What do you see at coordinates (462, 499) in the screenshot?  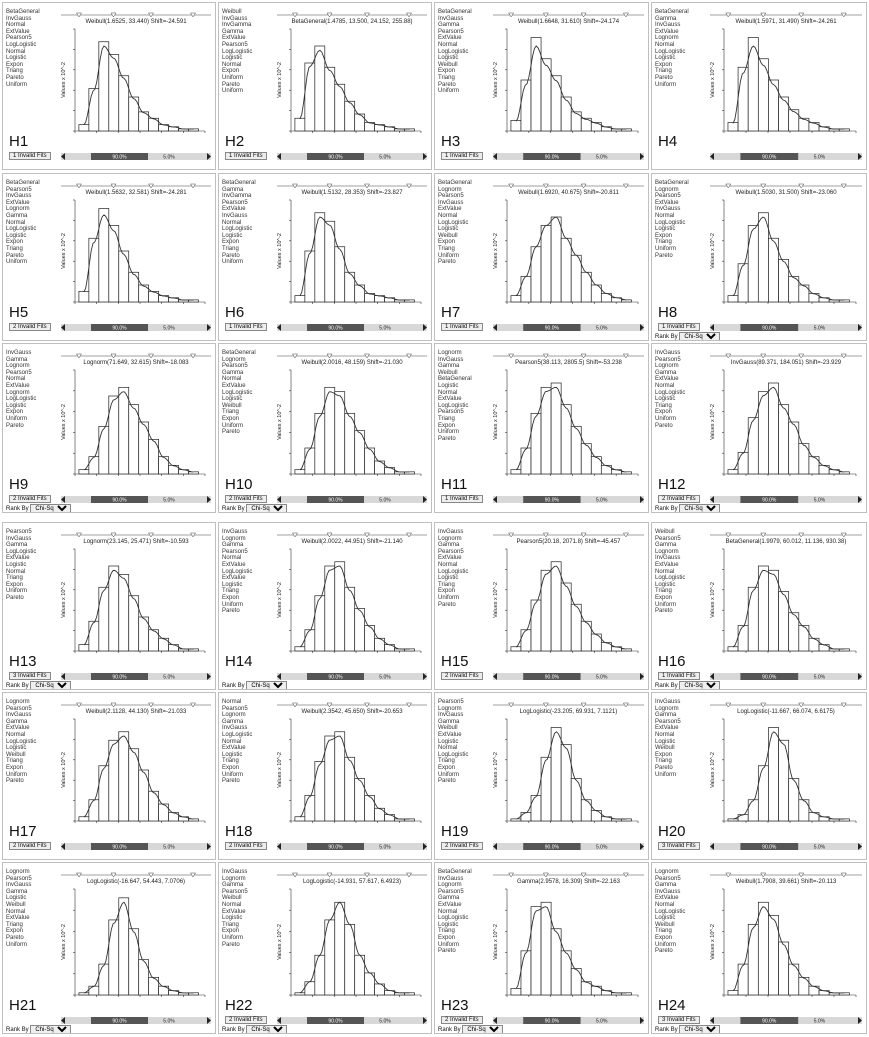 I see `invalid-fits-button: 1 Invalid Fits` at bounding box center [462, 499].